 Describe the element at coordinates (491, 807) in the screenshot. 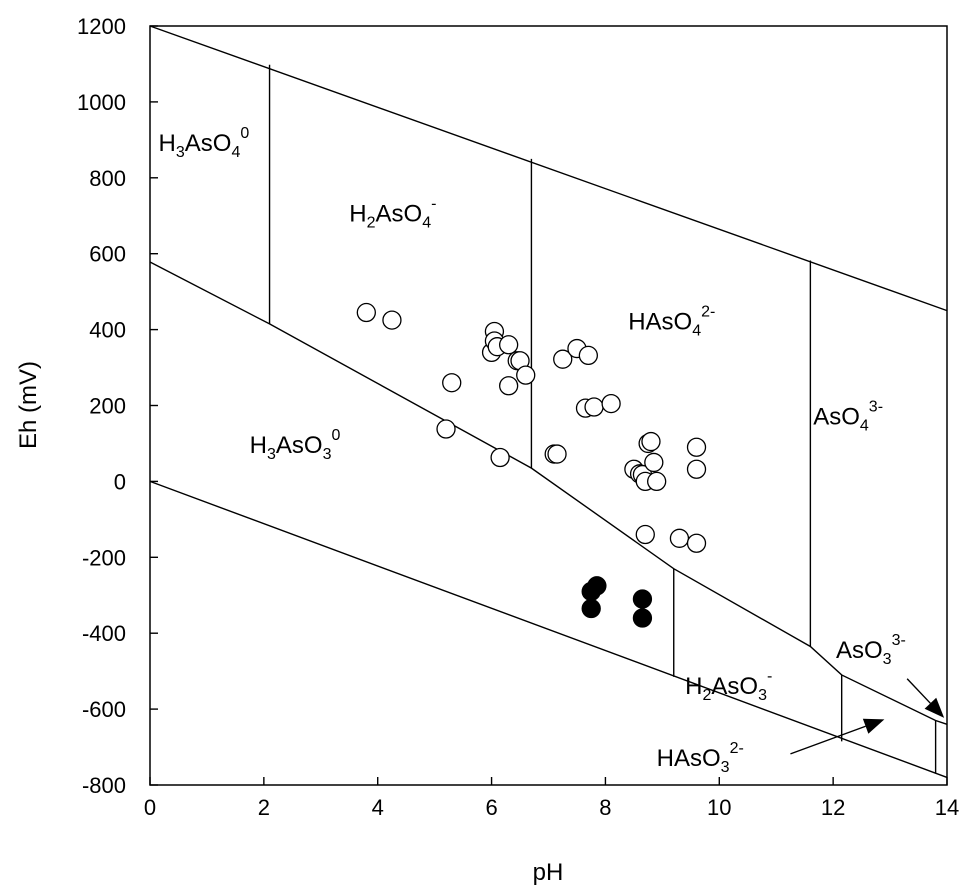

I see `x-tick-label: 6` at that location.